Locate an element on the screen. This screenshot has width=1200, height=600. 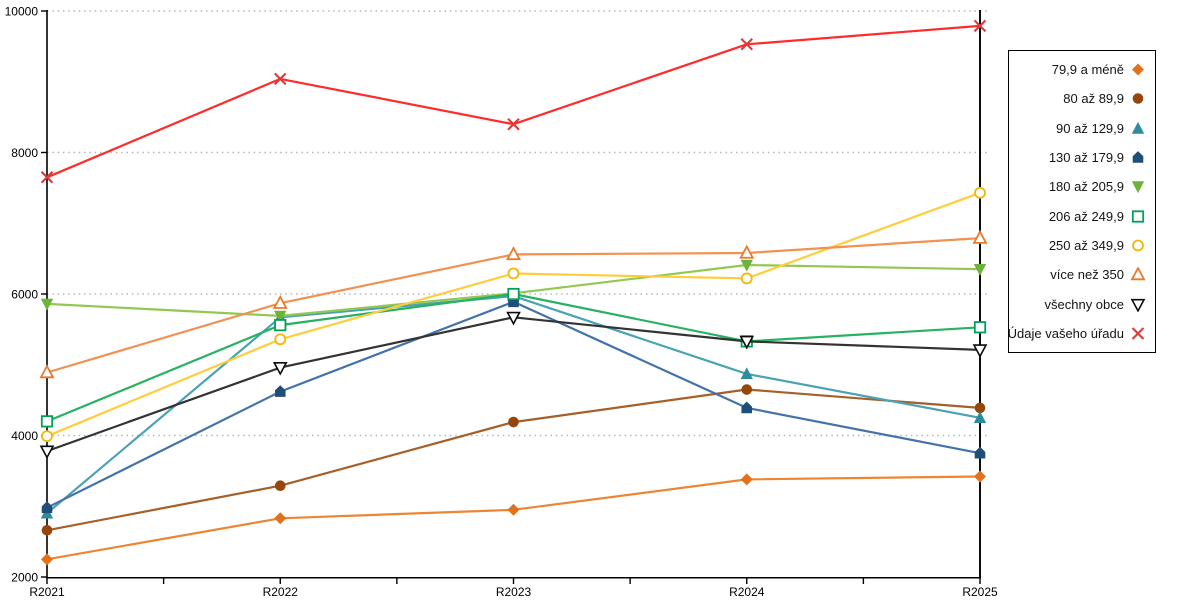
y-tick-label: 10000 is located at coordinates (22, 12).